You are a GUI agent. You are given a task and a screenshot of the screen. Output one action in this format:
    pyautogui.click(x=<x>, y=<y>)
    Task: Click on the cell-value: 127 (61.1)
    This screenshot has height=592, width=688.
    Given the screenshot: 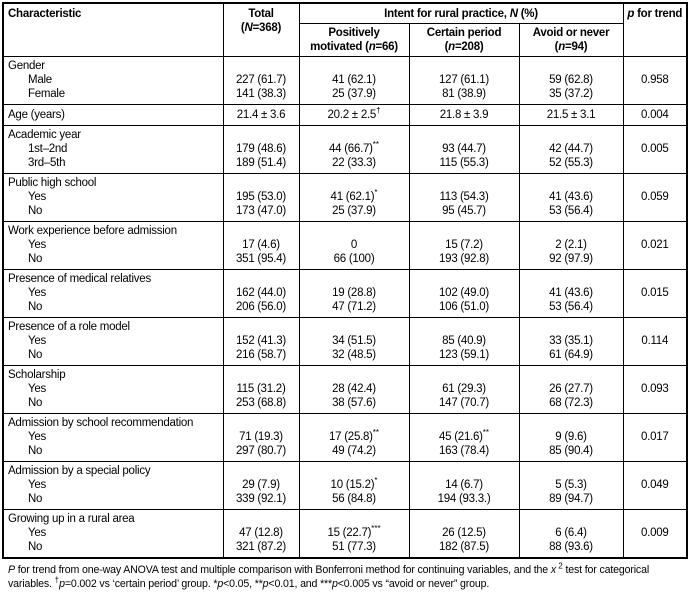 What is the action you would take?
    pyautogui.click(x=464, y=79)
    